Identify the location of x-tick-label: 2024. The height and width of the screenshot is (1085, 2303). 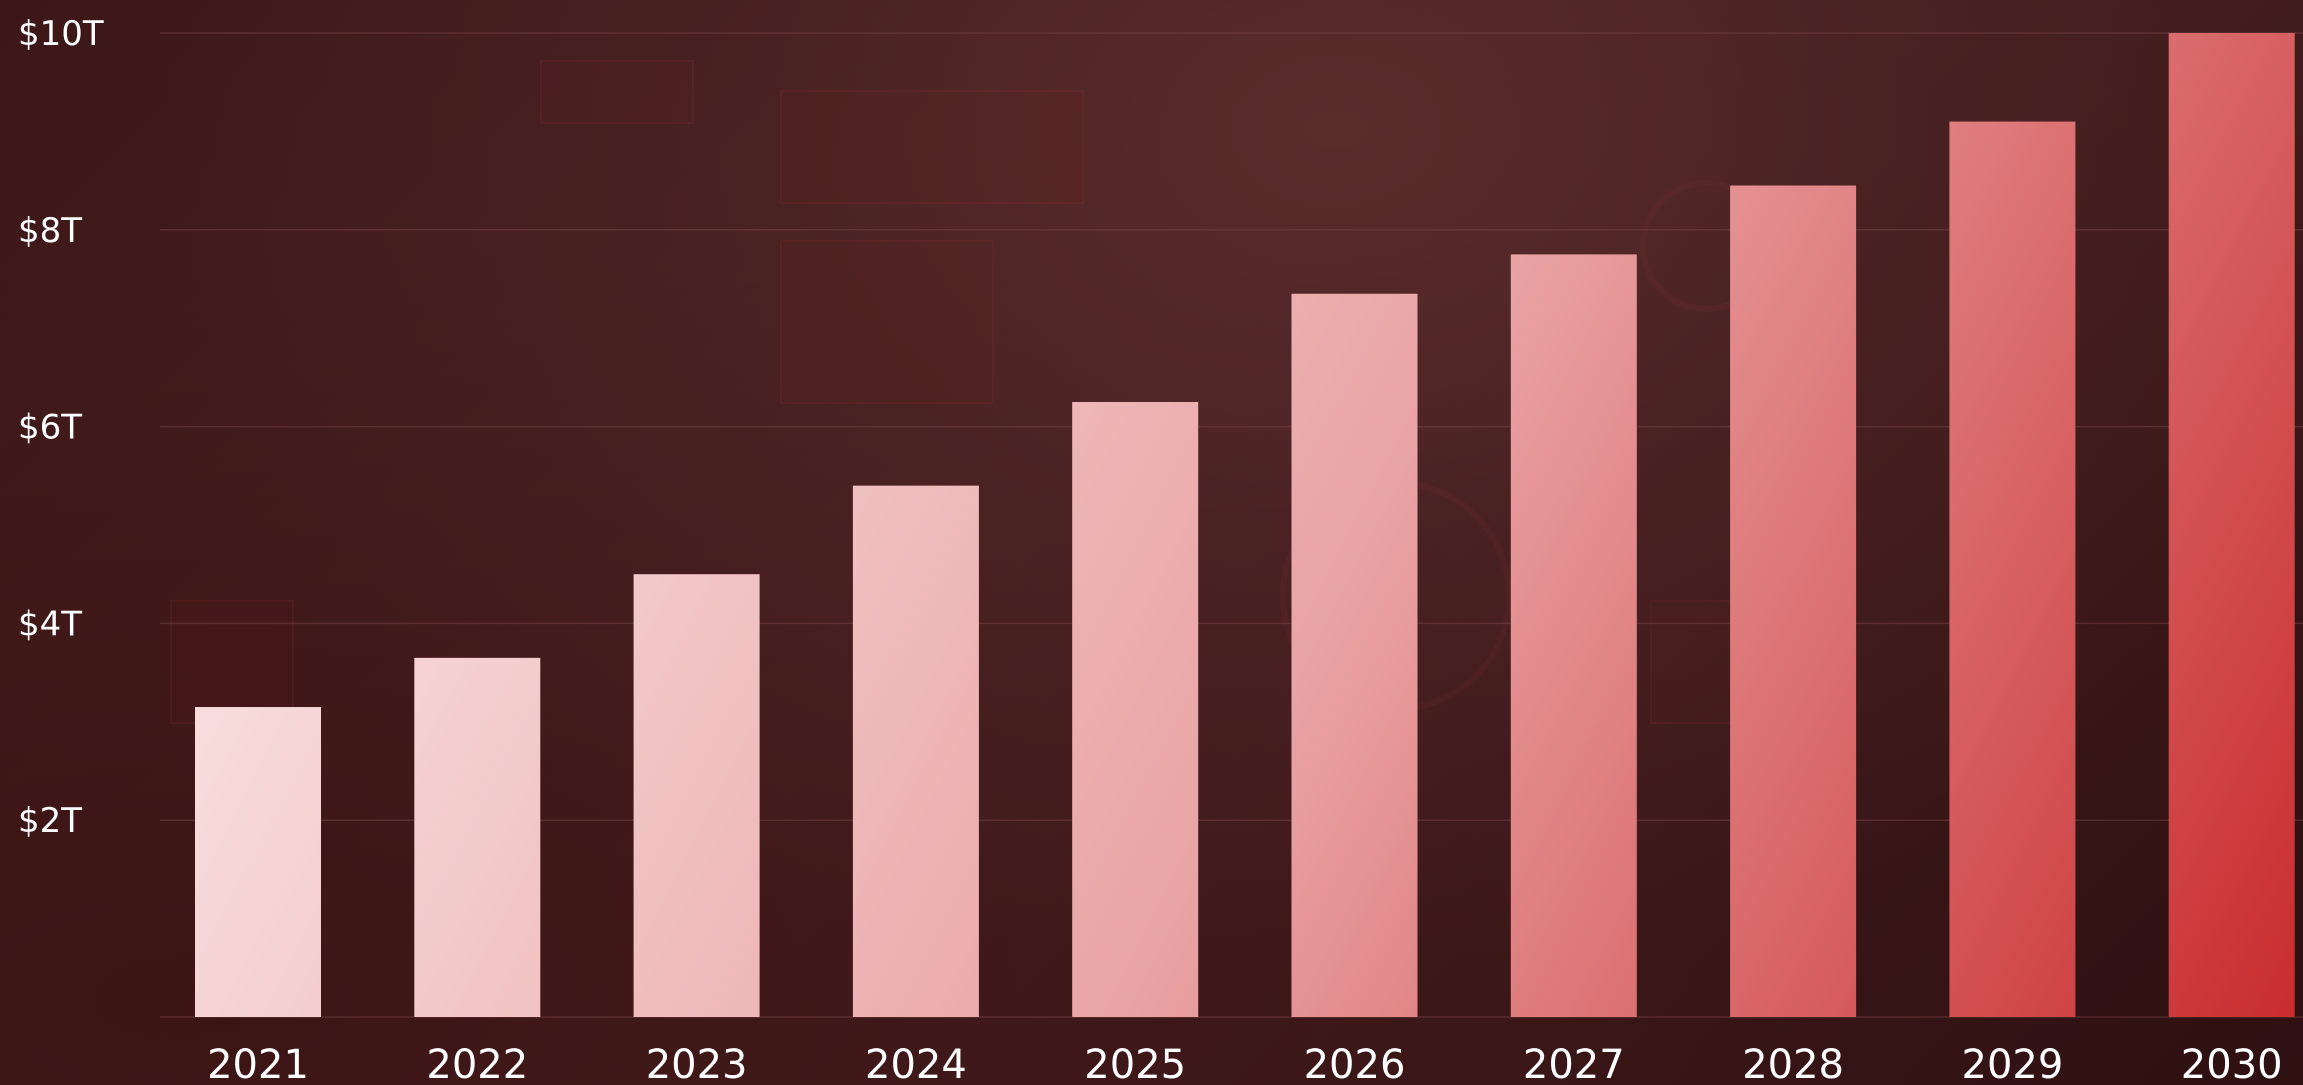
(916, 1063).